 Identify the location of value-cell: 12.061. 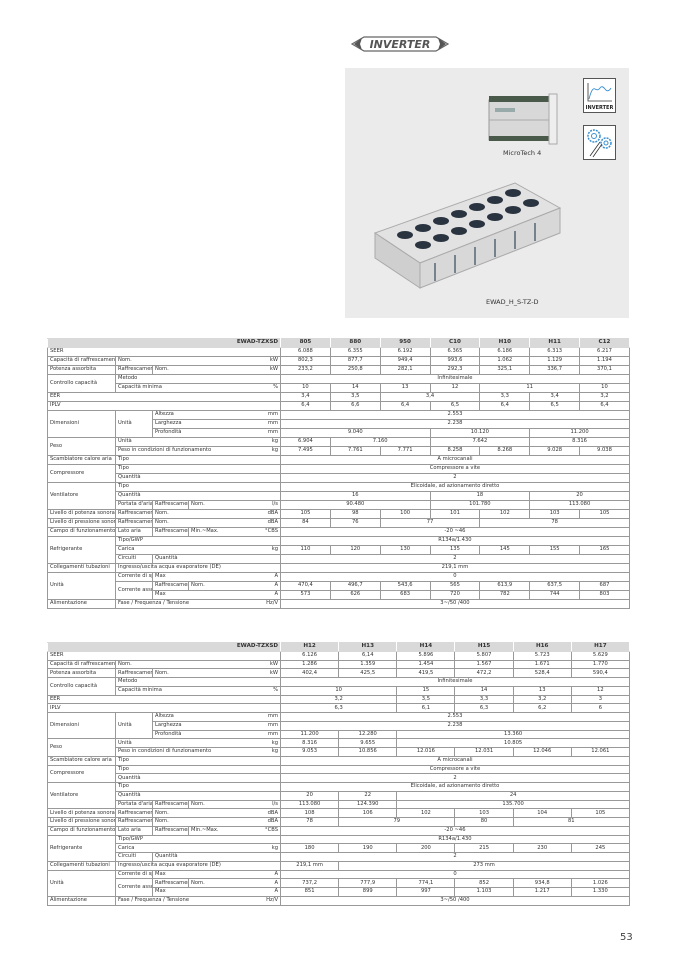
(600, 752).